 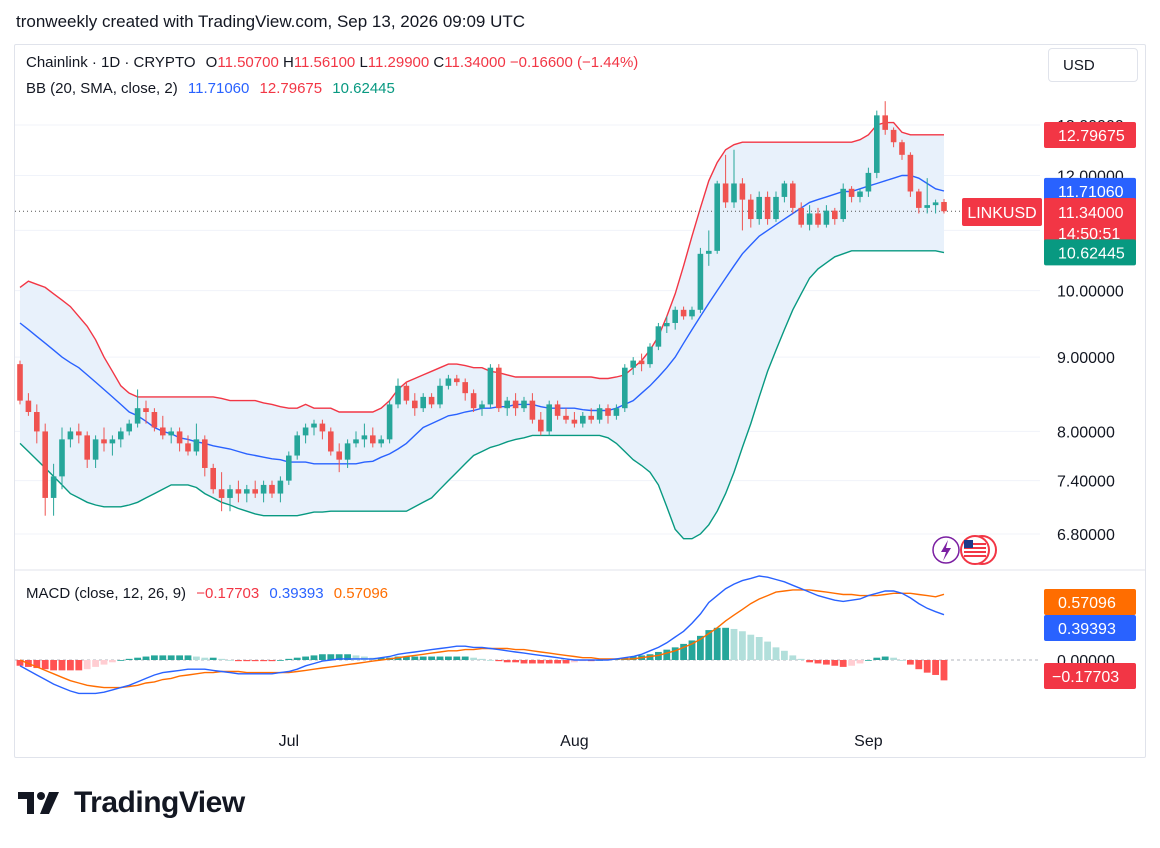 What do you see at coordinates (475, 62) in the screenshot?
I see `close-value: 11.34000` at bounding box center [475, 62].